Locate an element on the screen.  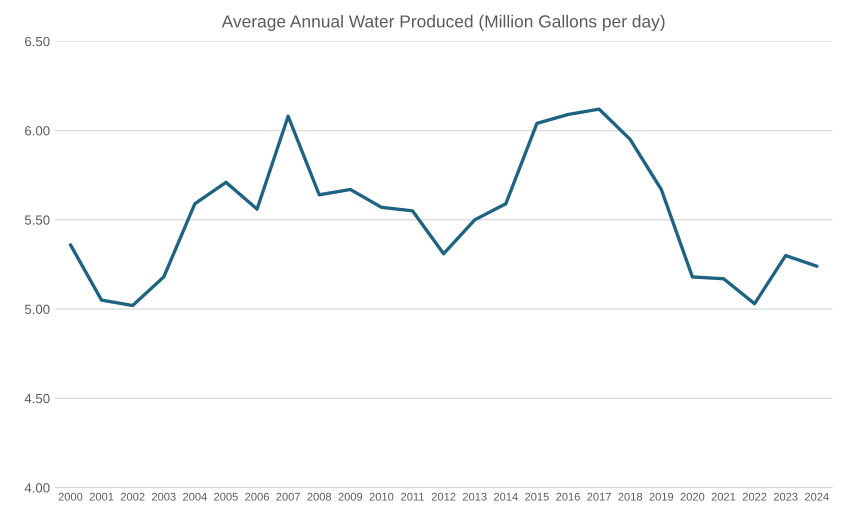
x-tick-label: 2022 is located at coordinates (754, 496).